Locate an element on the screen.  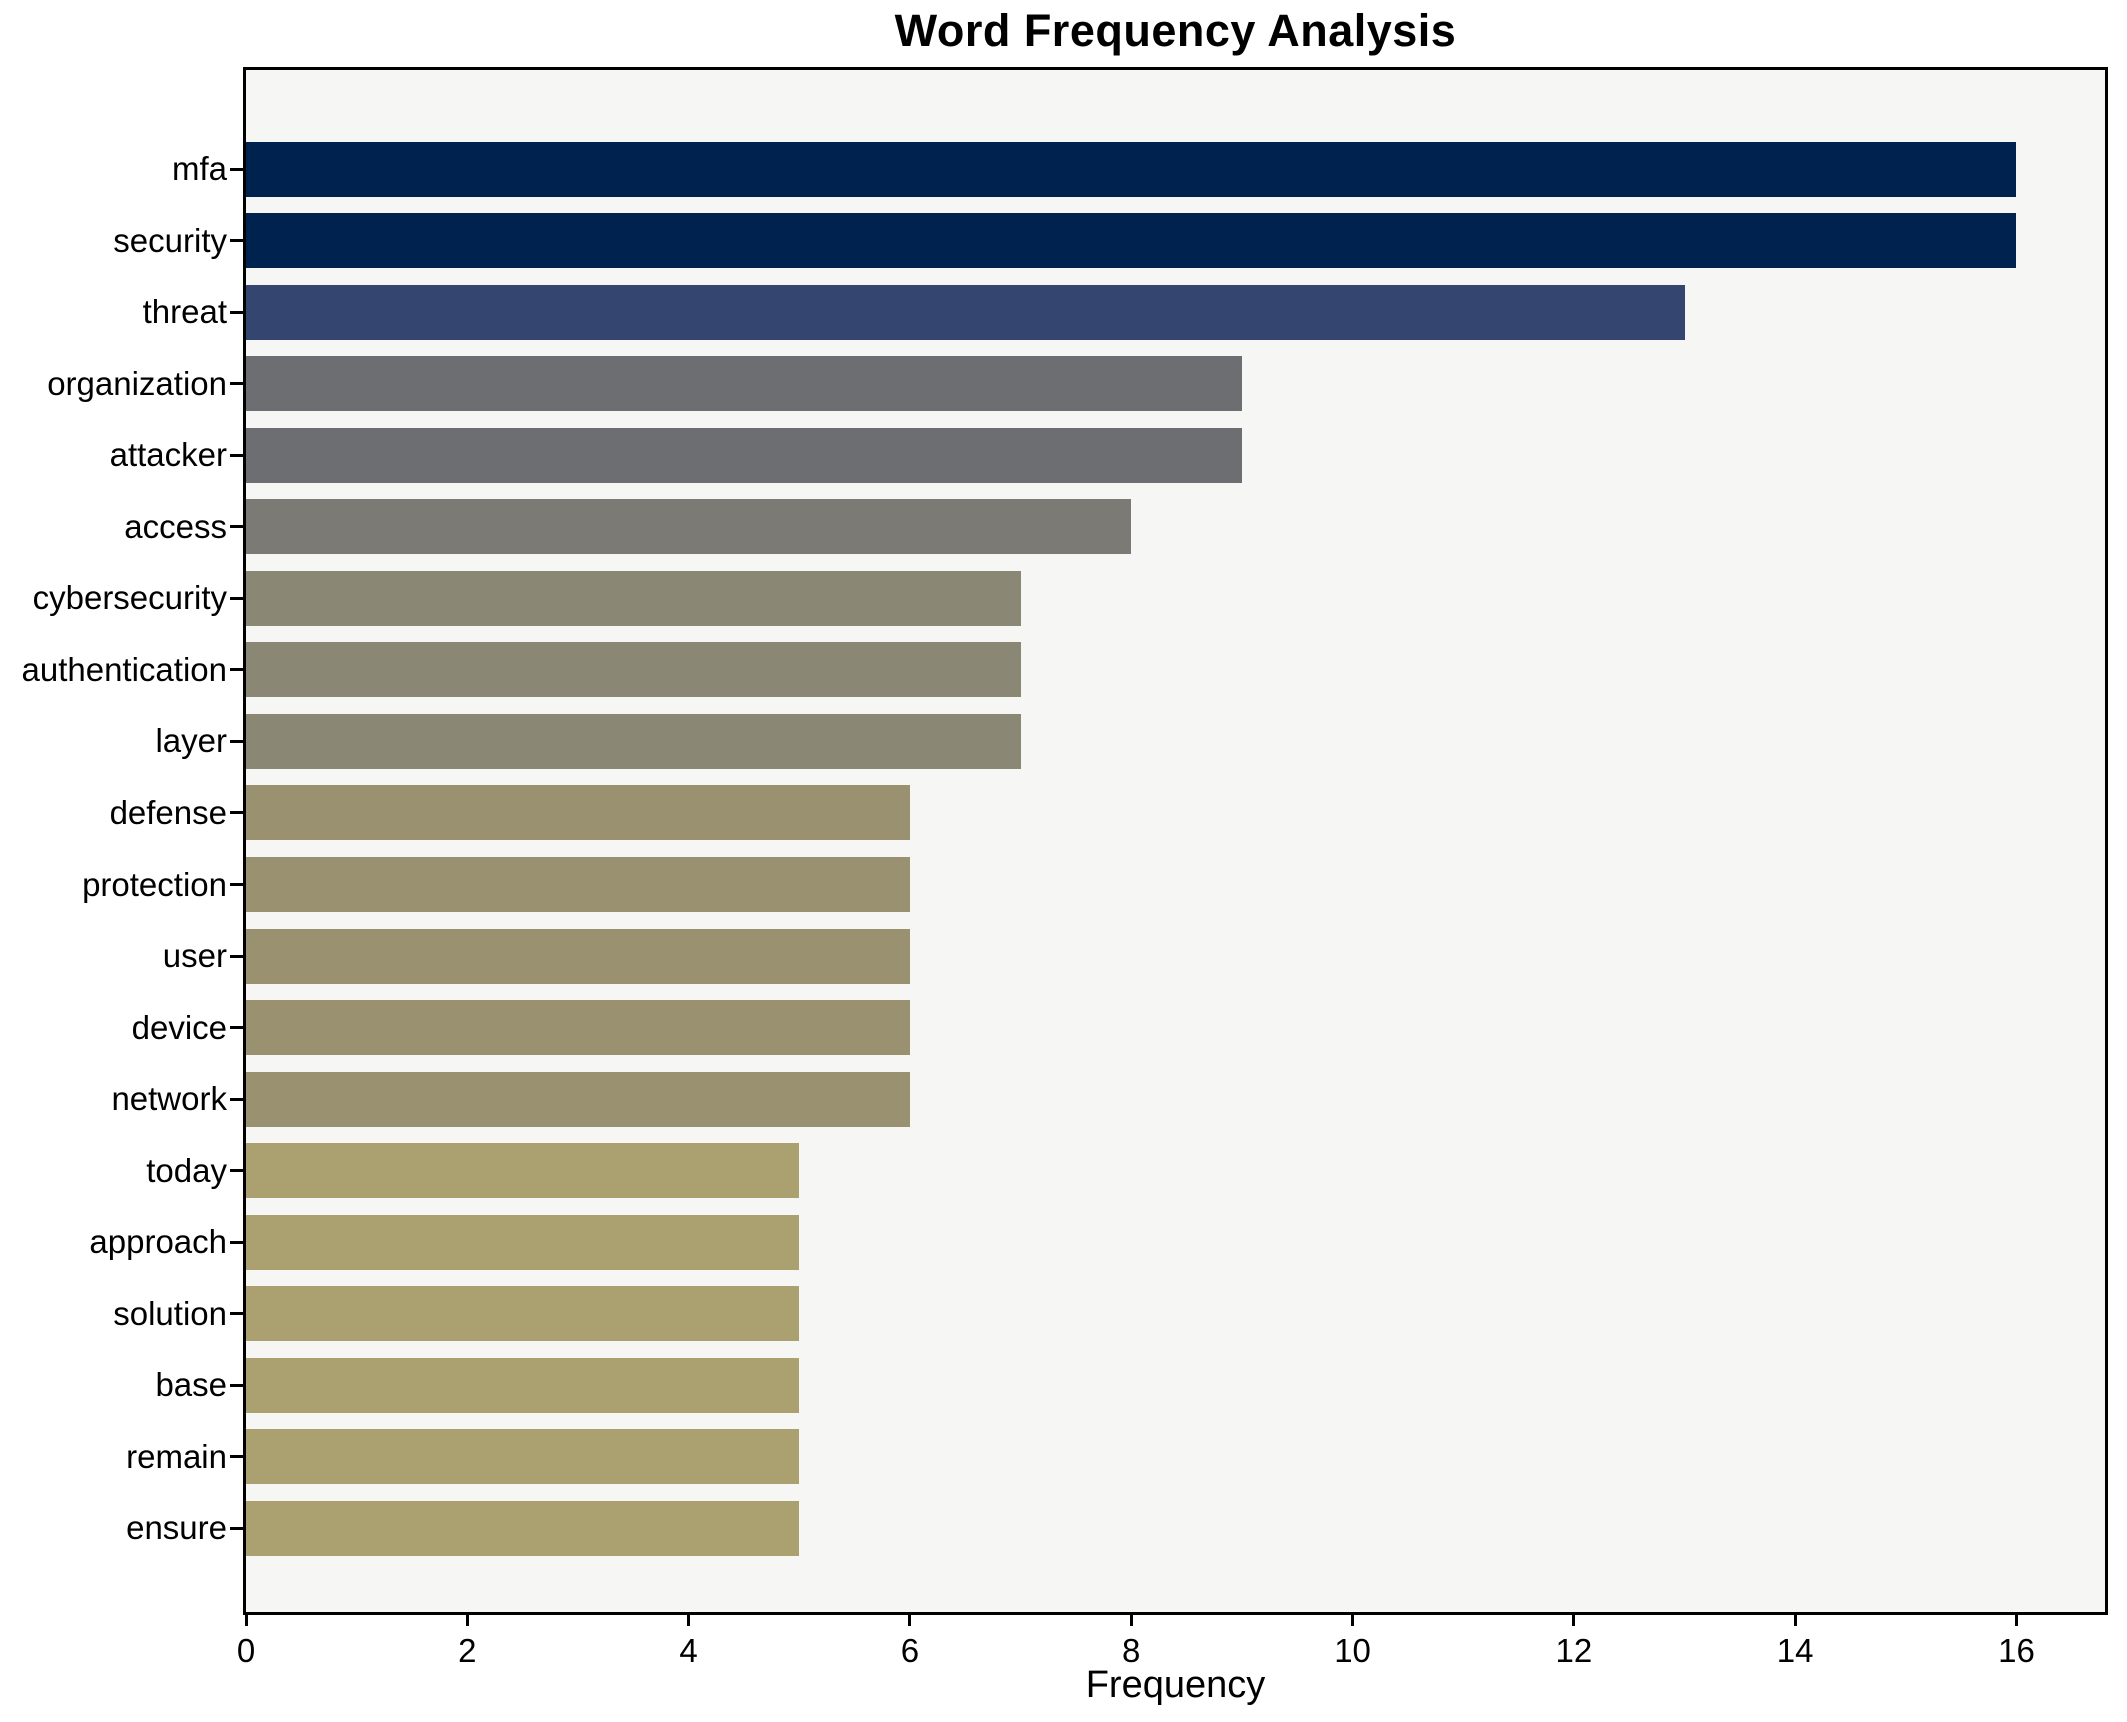
bar-authentication is located at coordinates (633, 670).